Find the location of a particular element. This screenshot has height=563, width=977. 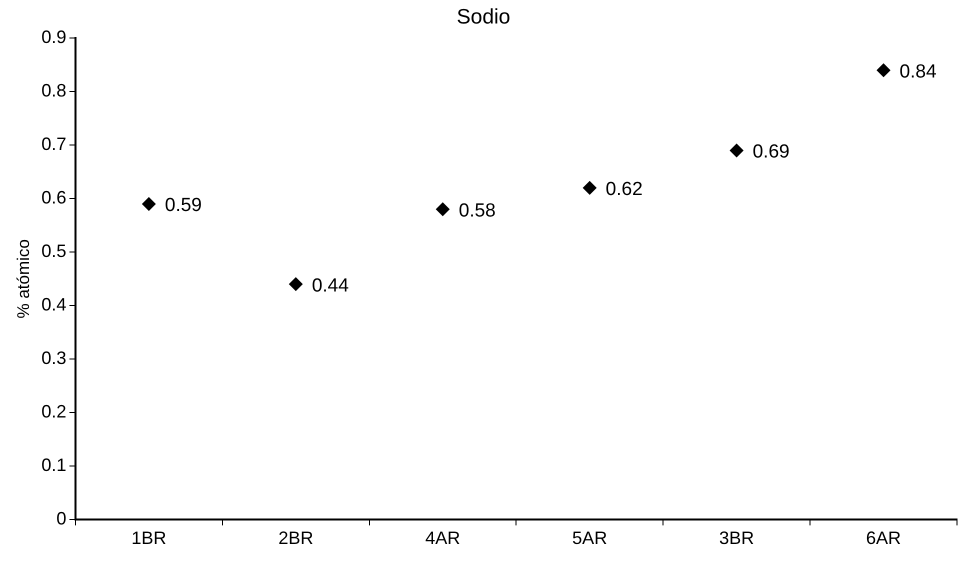

y-tick-label: 0.5 is located at coordinates (53, 251).